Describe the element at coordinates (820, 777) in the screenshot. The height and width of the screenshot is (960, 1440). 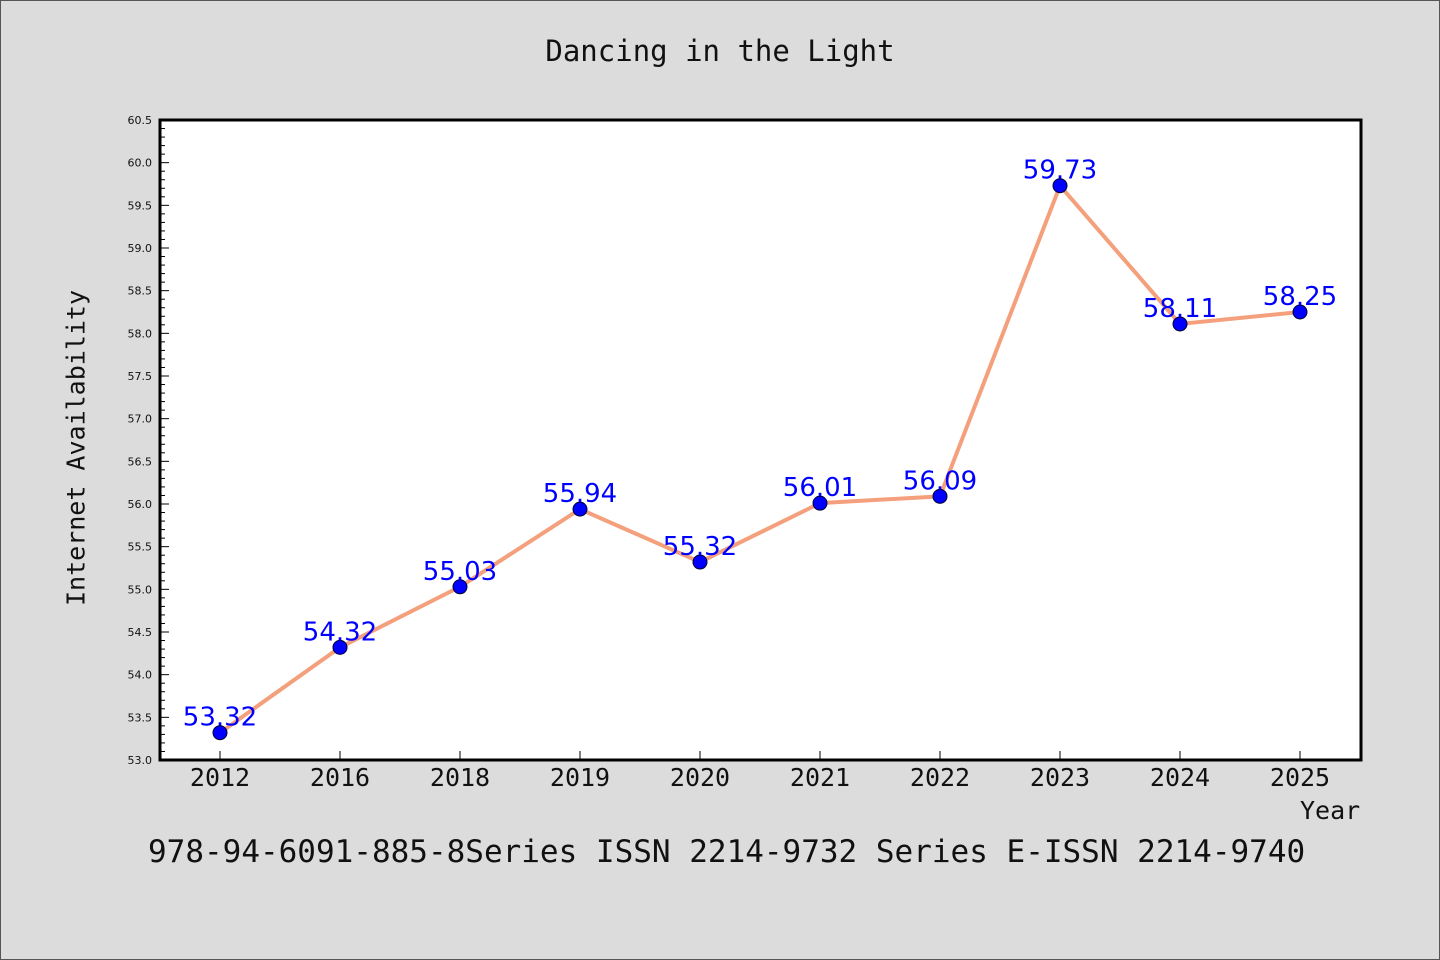
I see `x-tick-label: 2021` at that location.